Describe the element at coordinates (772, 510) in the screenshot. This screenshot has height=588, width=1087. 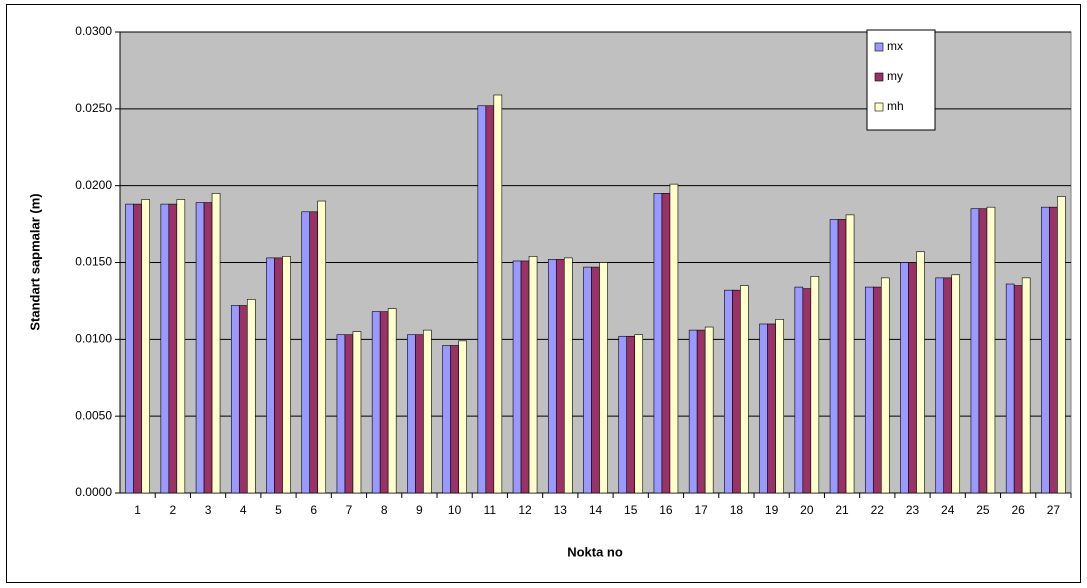
I see `x-tick-label: 19` at that location.